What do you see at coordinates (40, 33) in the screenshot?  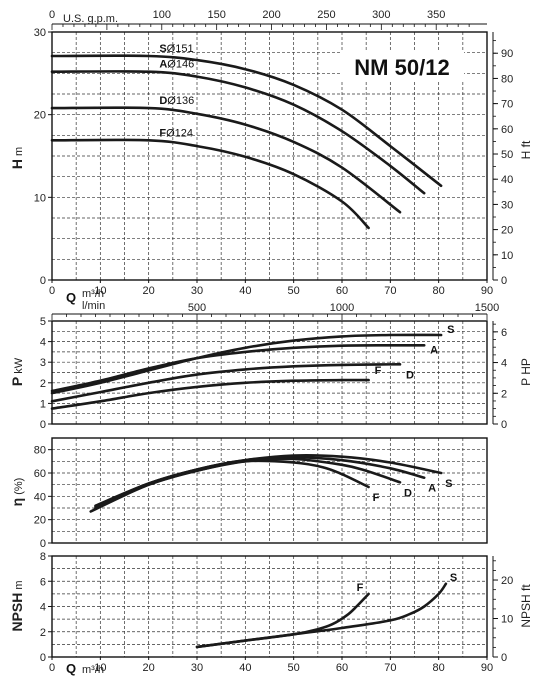 I see `y-tick-label: 30` at bounding box center [40, 33].